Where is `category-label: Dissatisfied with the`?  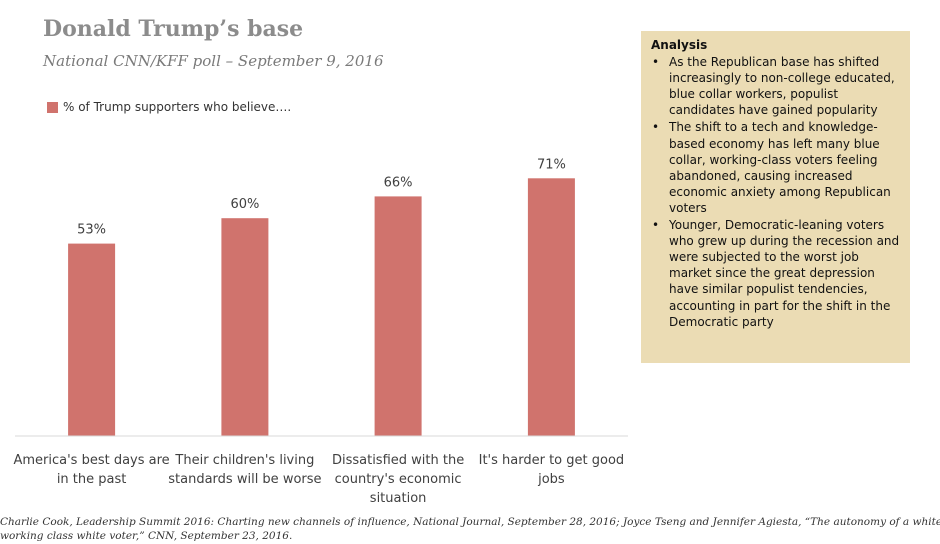 category-label: Dissatisfied with the is located at coordinates (398, 460).